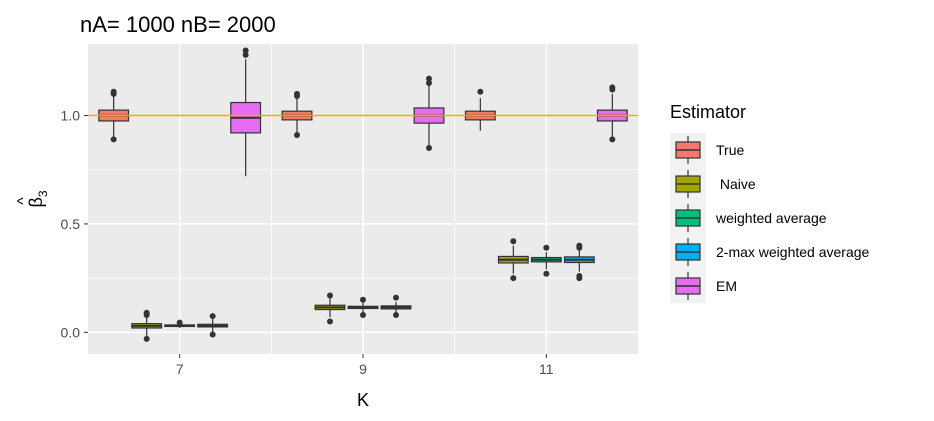 This screenshot has width=934, height=421. Describe the element at coordinates (713, 184) in the screenshot. I see `legend-item-naive: Naive` at that location.